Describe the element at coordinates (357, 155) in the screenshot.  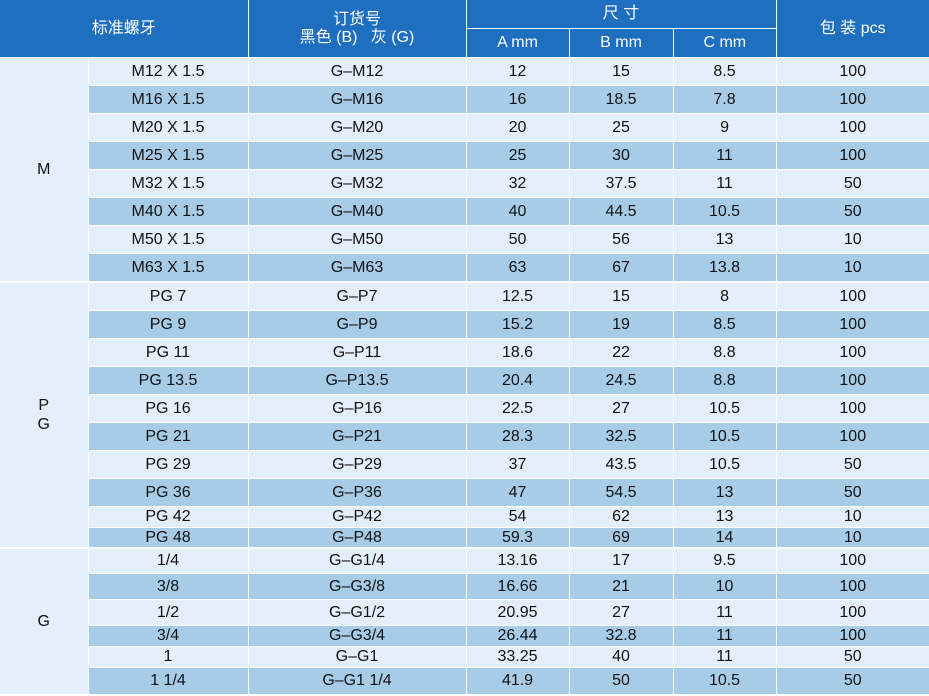
I see `order-code-cell: G–M25` at that location.